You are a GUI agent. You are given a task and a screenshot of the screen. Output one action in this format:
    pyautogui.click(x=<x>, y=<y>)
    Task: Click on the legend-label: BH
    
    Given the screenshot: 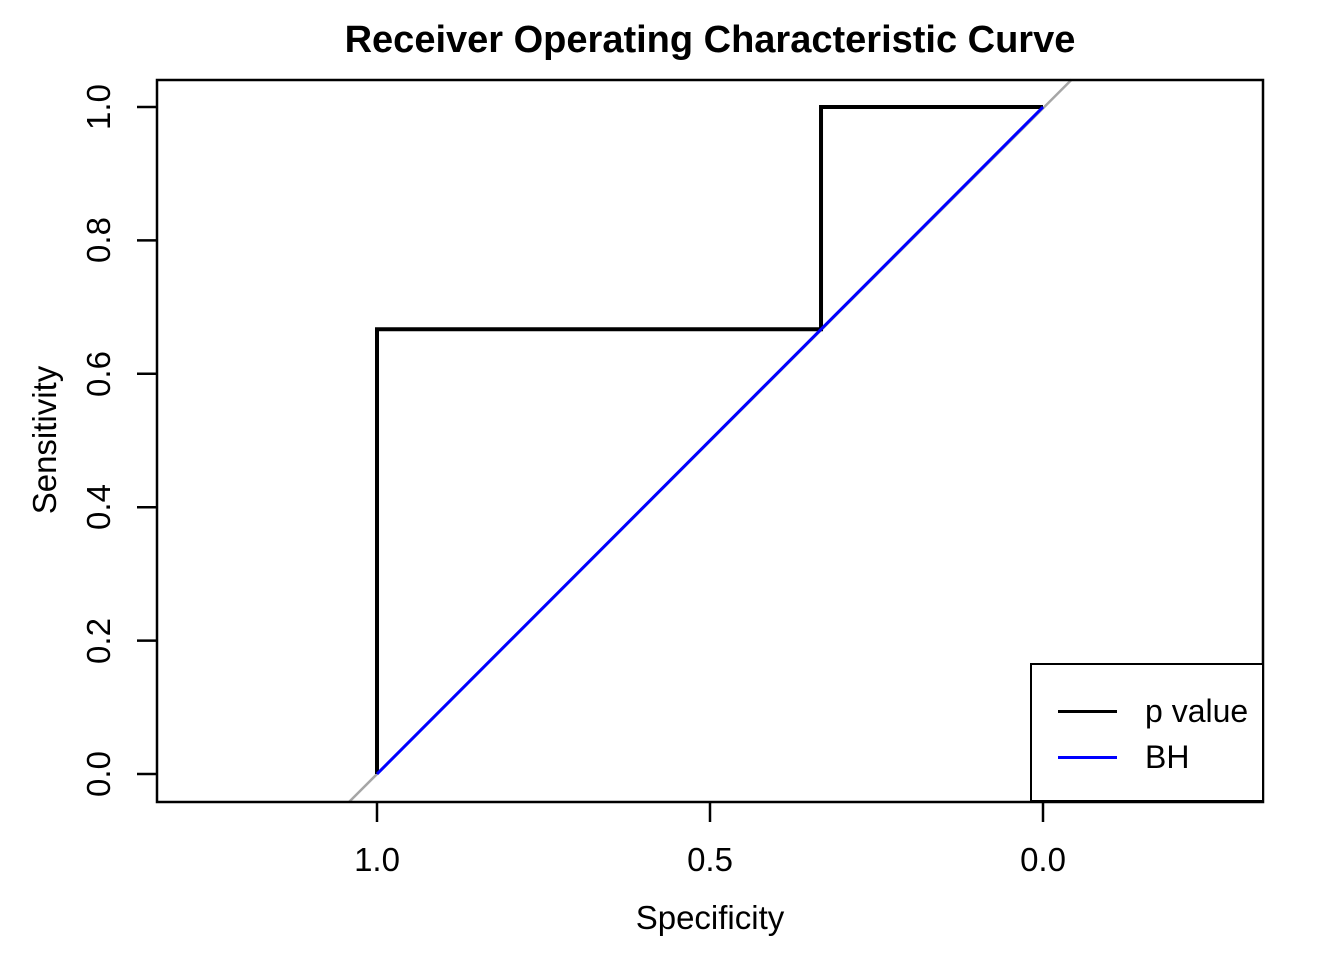 What is the action you would take?
    pyautogui.click(x=1167, y=756)
    